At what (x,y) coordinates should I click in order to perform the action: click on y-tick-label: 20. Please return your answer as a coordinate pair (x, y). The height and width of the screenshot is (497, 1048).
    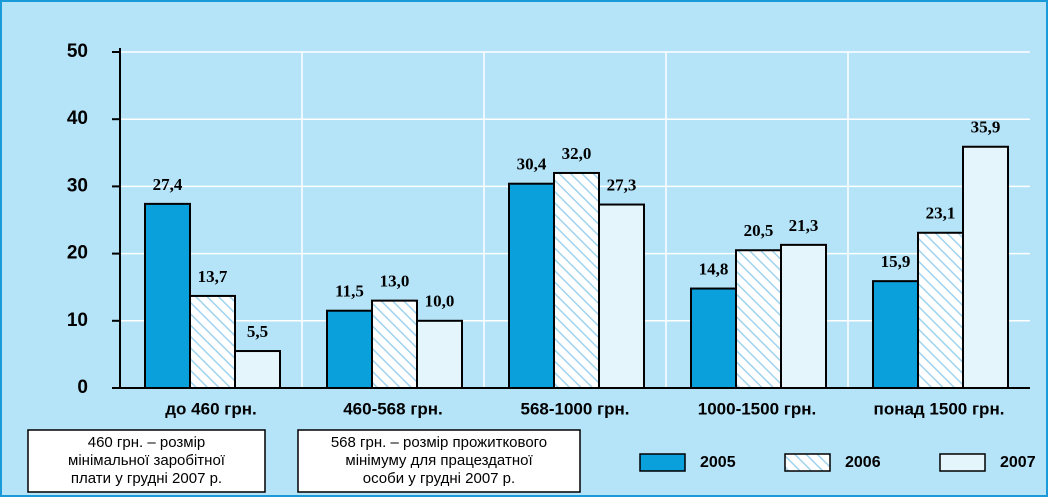
    Looking at the image, I should click on (77, 253).